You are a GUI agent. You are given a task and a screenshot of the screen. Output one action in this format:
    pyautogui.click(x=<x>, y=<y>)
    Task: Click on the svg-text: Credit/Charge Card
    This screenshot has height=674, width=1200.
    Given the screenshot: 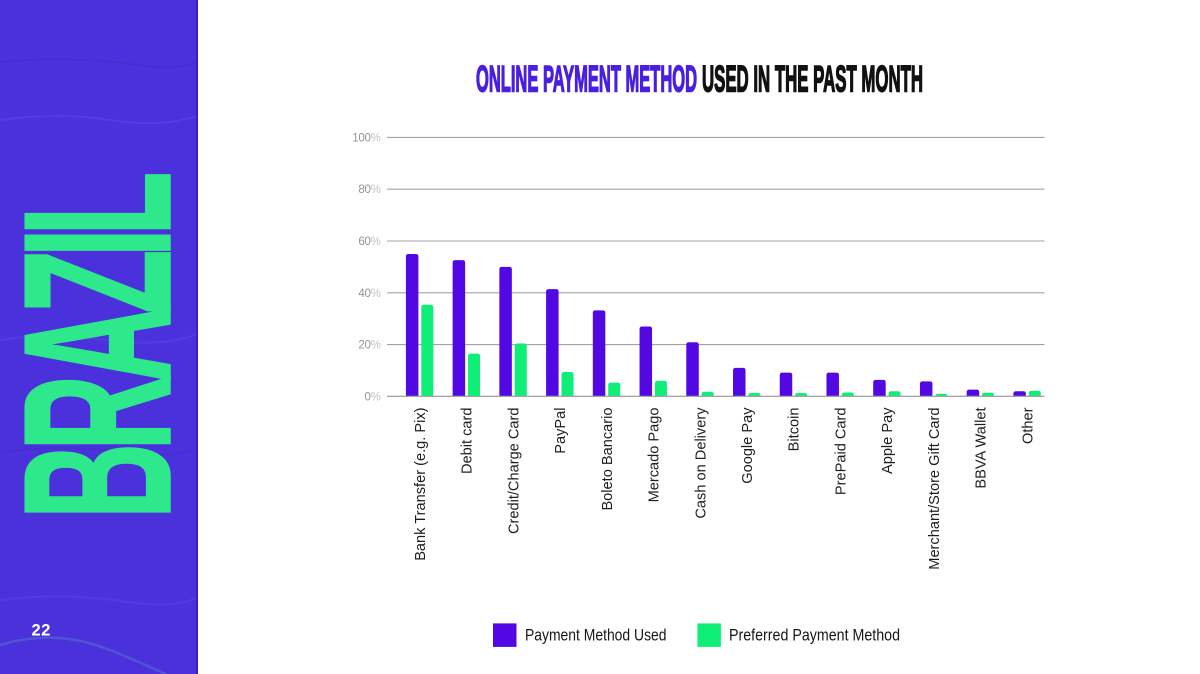 What is the action you would take?
    pyautogui.click(x=514, y=471)
    